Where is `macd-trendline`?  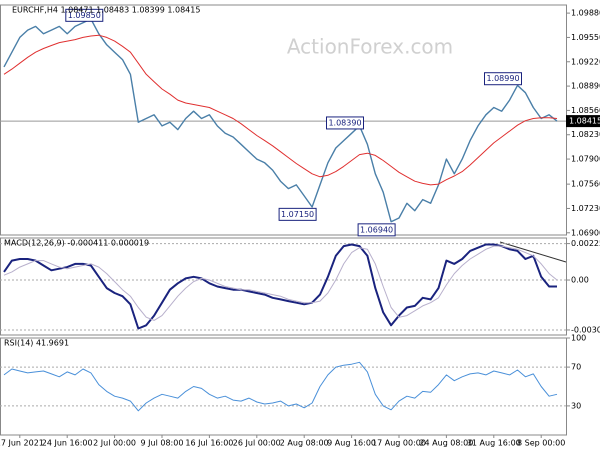
macd-trendline is located at coordinates (533, 252).